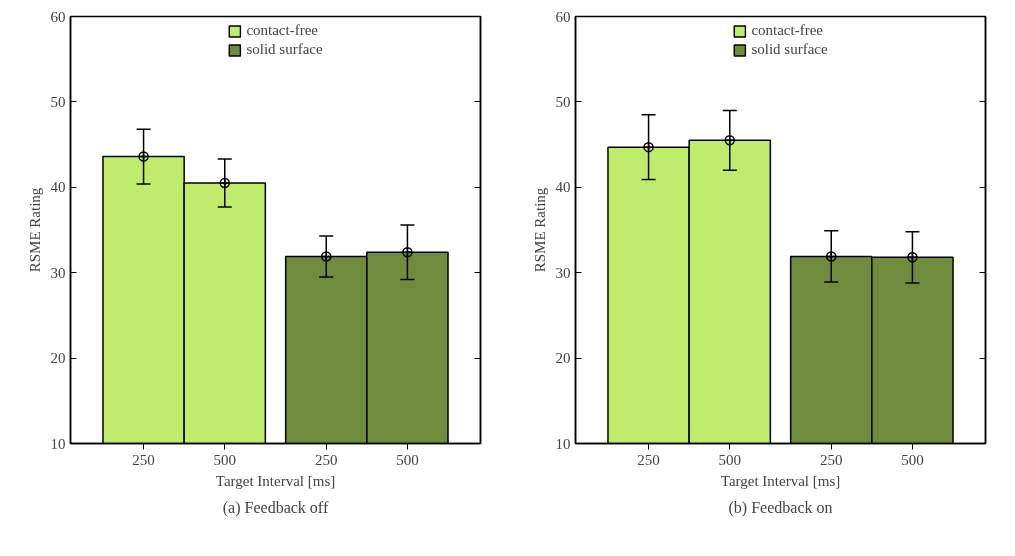  I want to click on text: (a) Feedback off, so click(275, 507).